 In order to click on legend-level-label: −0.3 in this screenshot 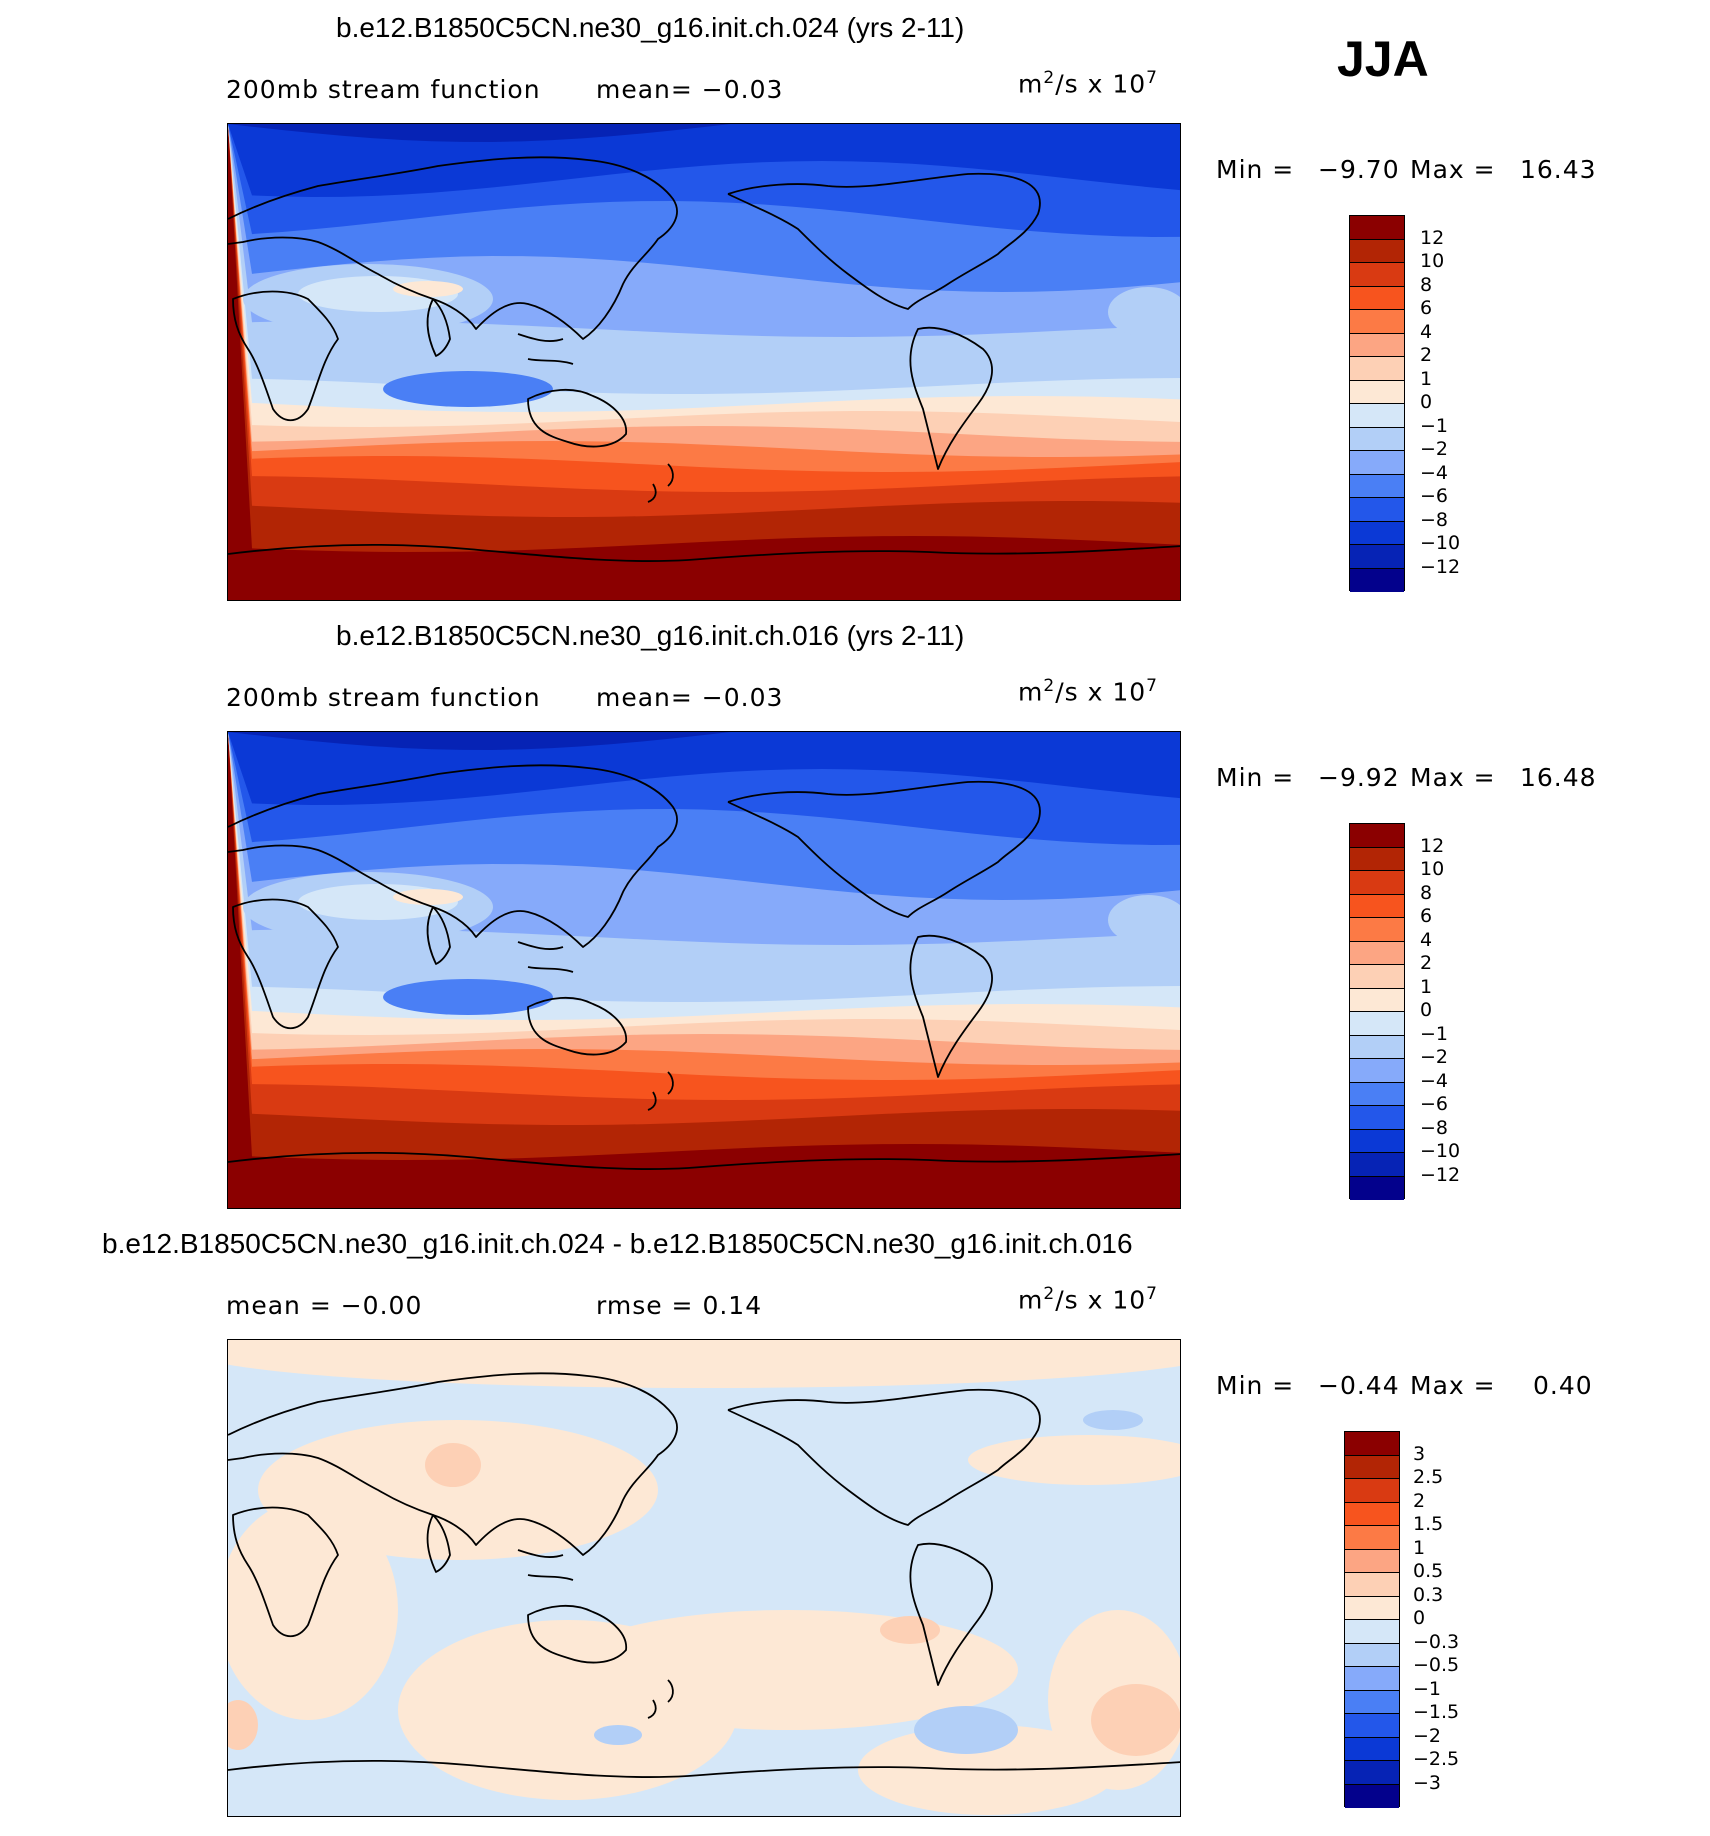, I will do `click(1436, 1641)`.